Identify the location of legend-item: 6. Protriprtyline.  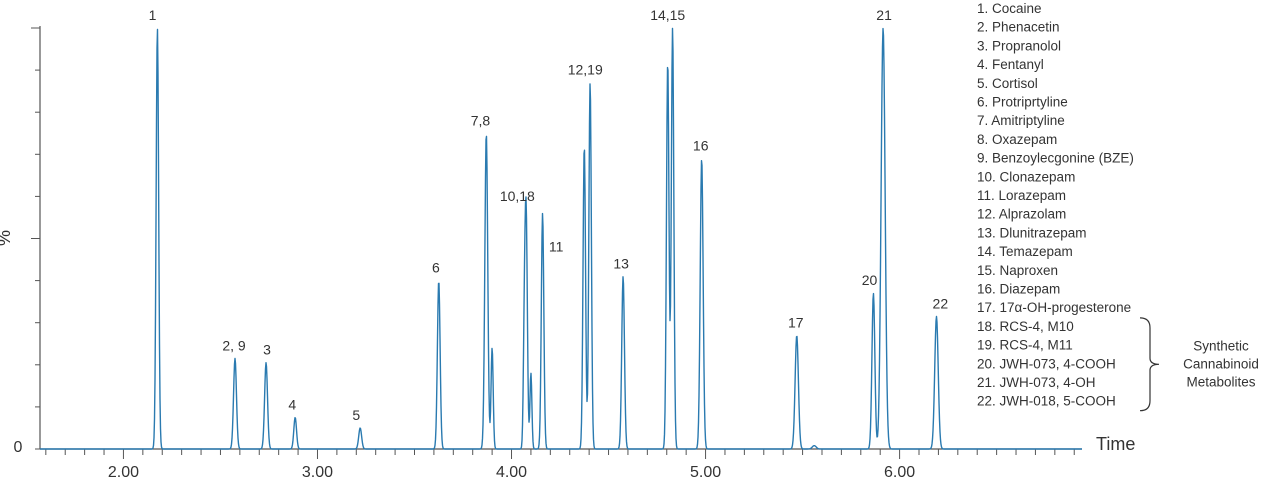
(1022, 102).